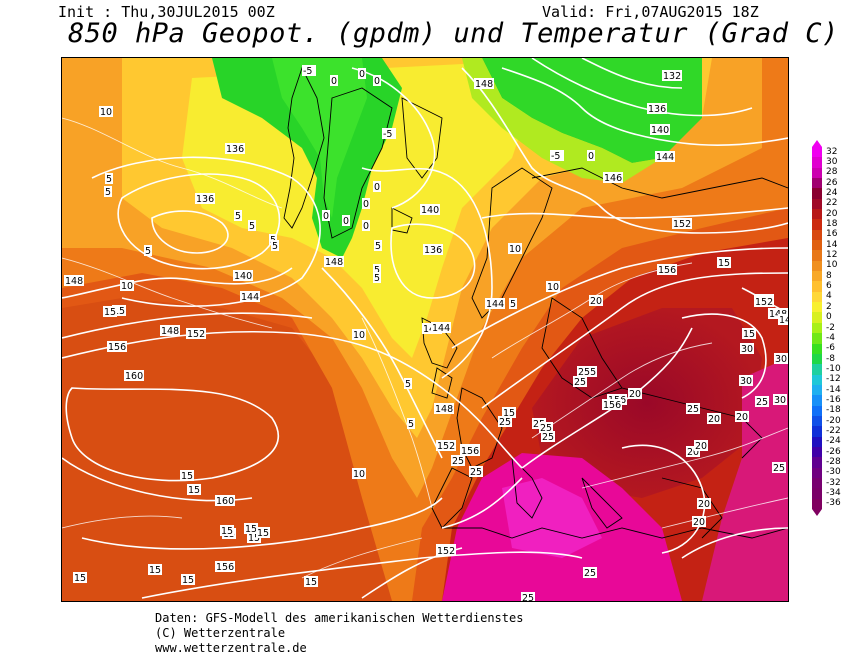 This screenshot has width=850, height=657. I want to click on temperature-label: 255, so click(587, 372).